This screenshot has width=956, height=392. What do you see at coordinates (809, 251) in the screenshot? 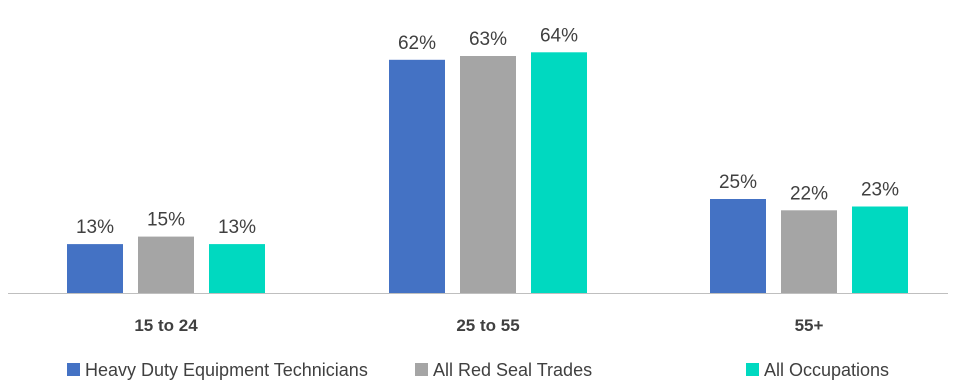
I see `bar-55--series-1` at bounding box center [809, 251].